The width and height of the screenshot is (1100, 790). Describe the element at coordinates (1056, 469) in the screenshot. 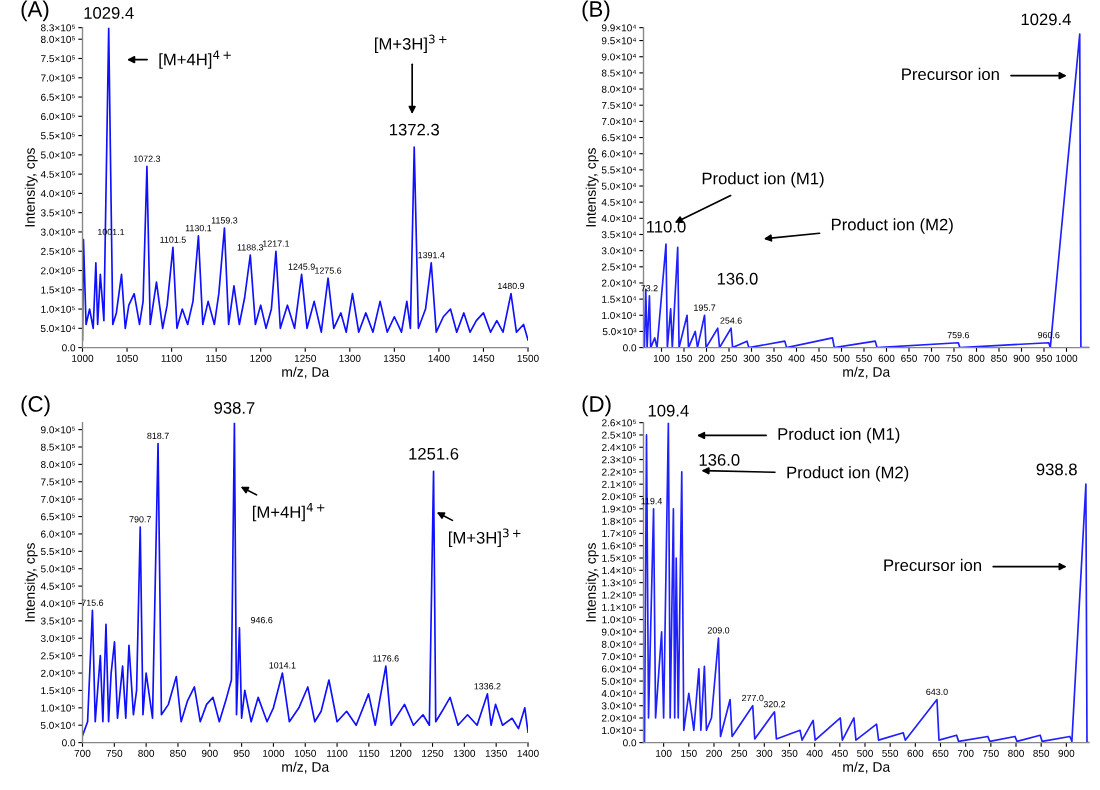

I see `annotation: 938.8` at that location.